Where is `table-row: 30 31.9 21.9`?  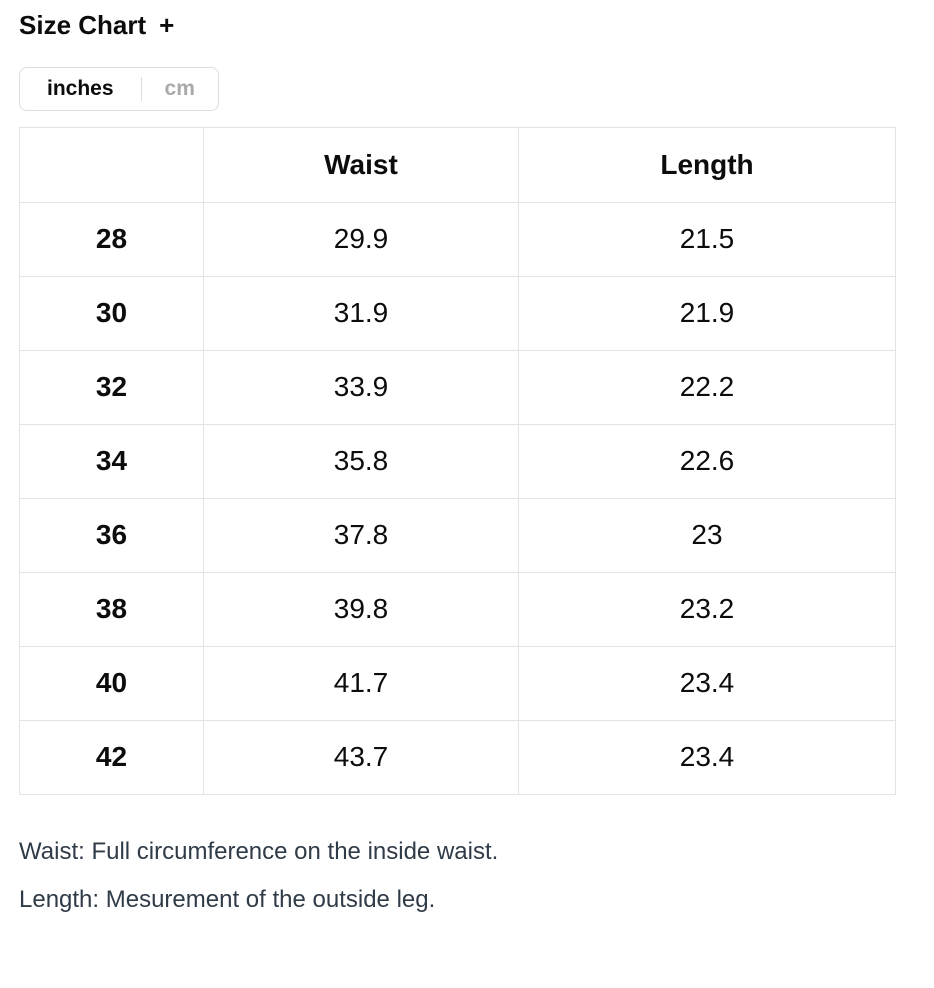
table-row: 30 31.9 21.9 is located at coordinates (457, 313).